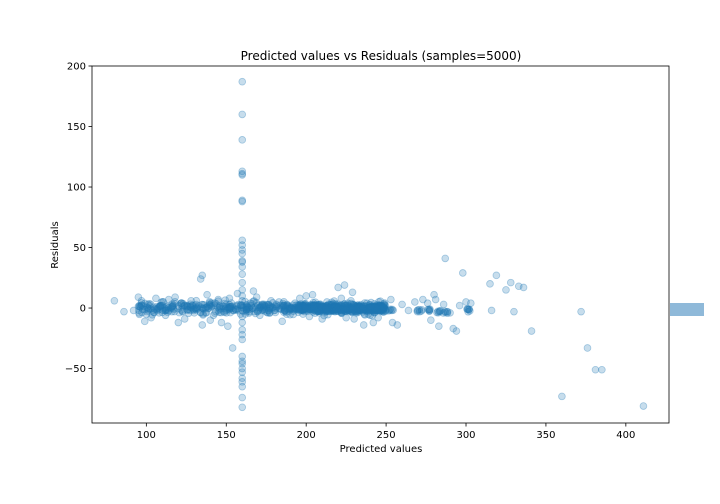 The width and height of the screenshot is (720, 504). Describe the element at coordinates (545, 435) in the screenshot. I see `x-tick-label: 350` at that location.